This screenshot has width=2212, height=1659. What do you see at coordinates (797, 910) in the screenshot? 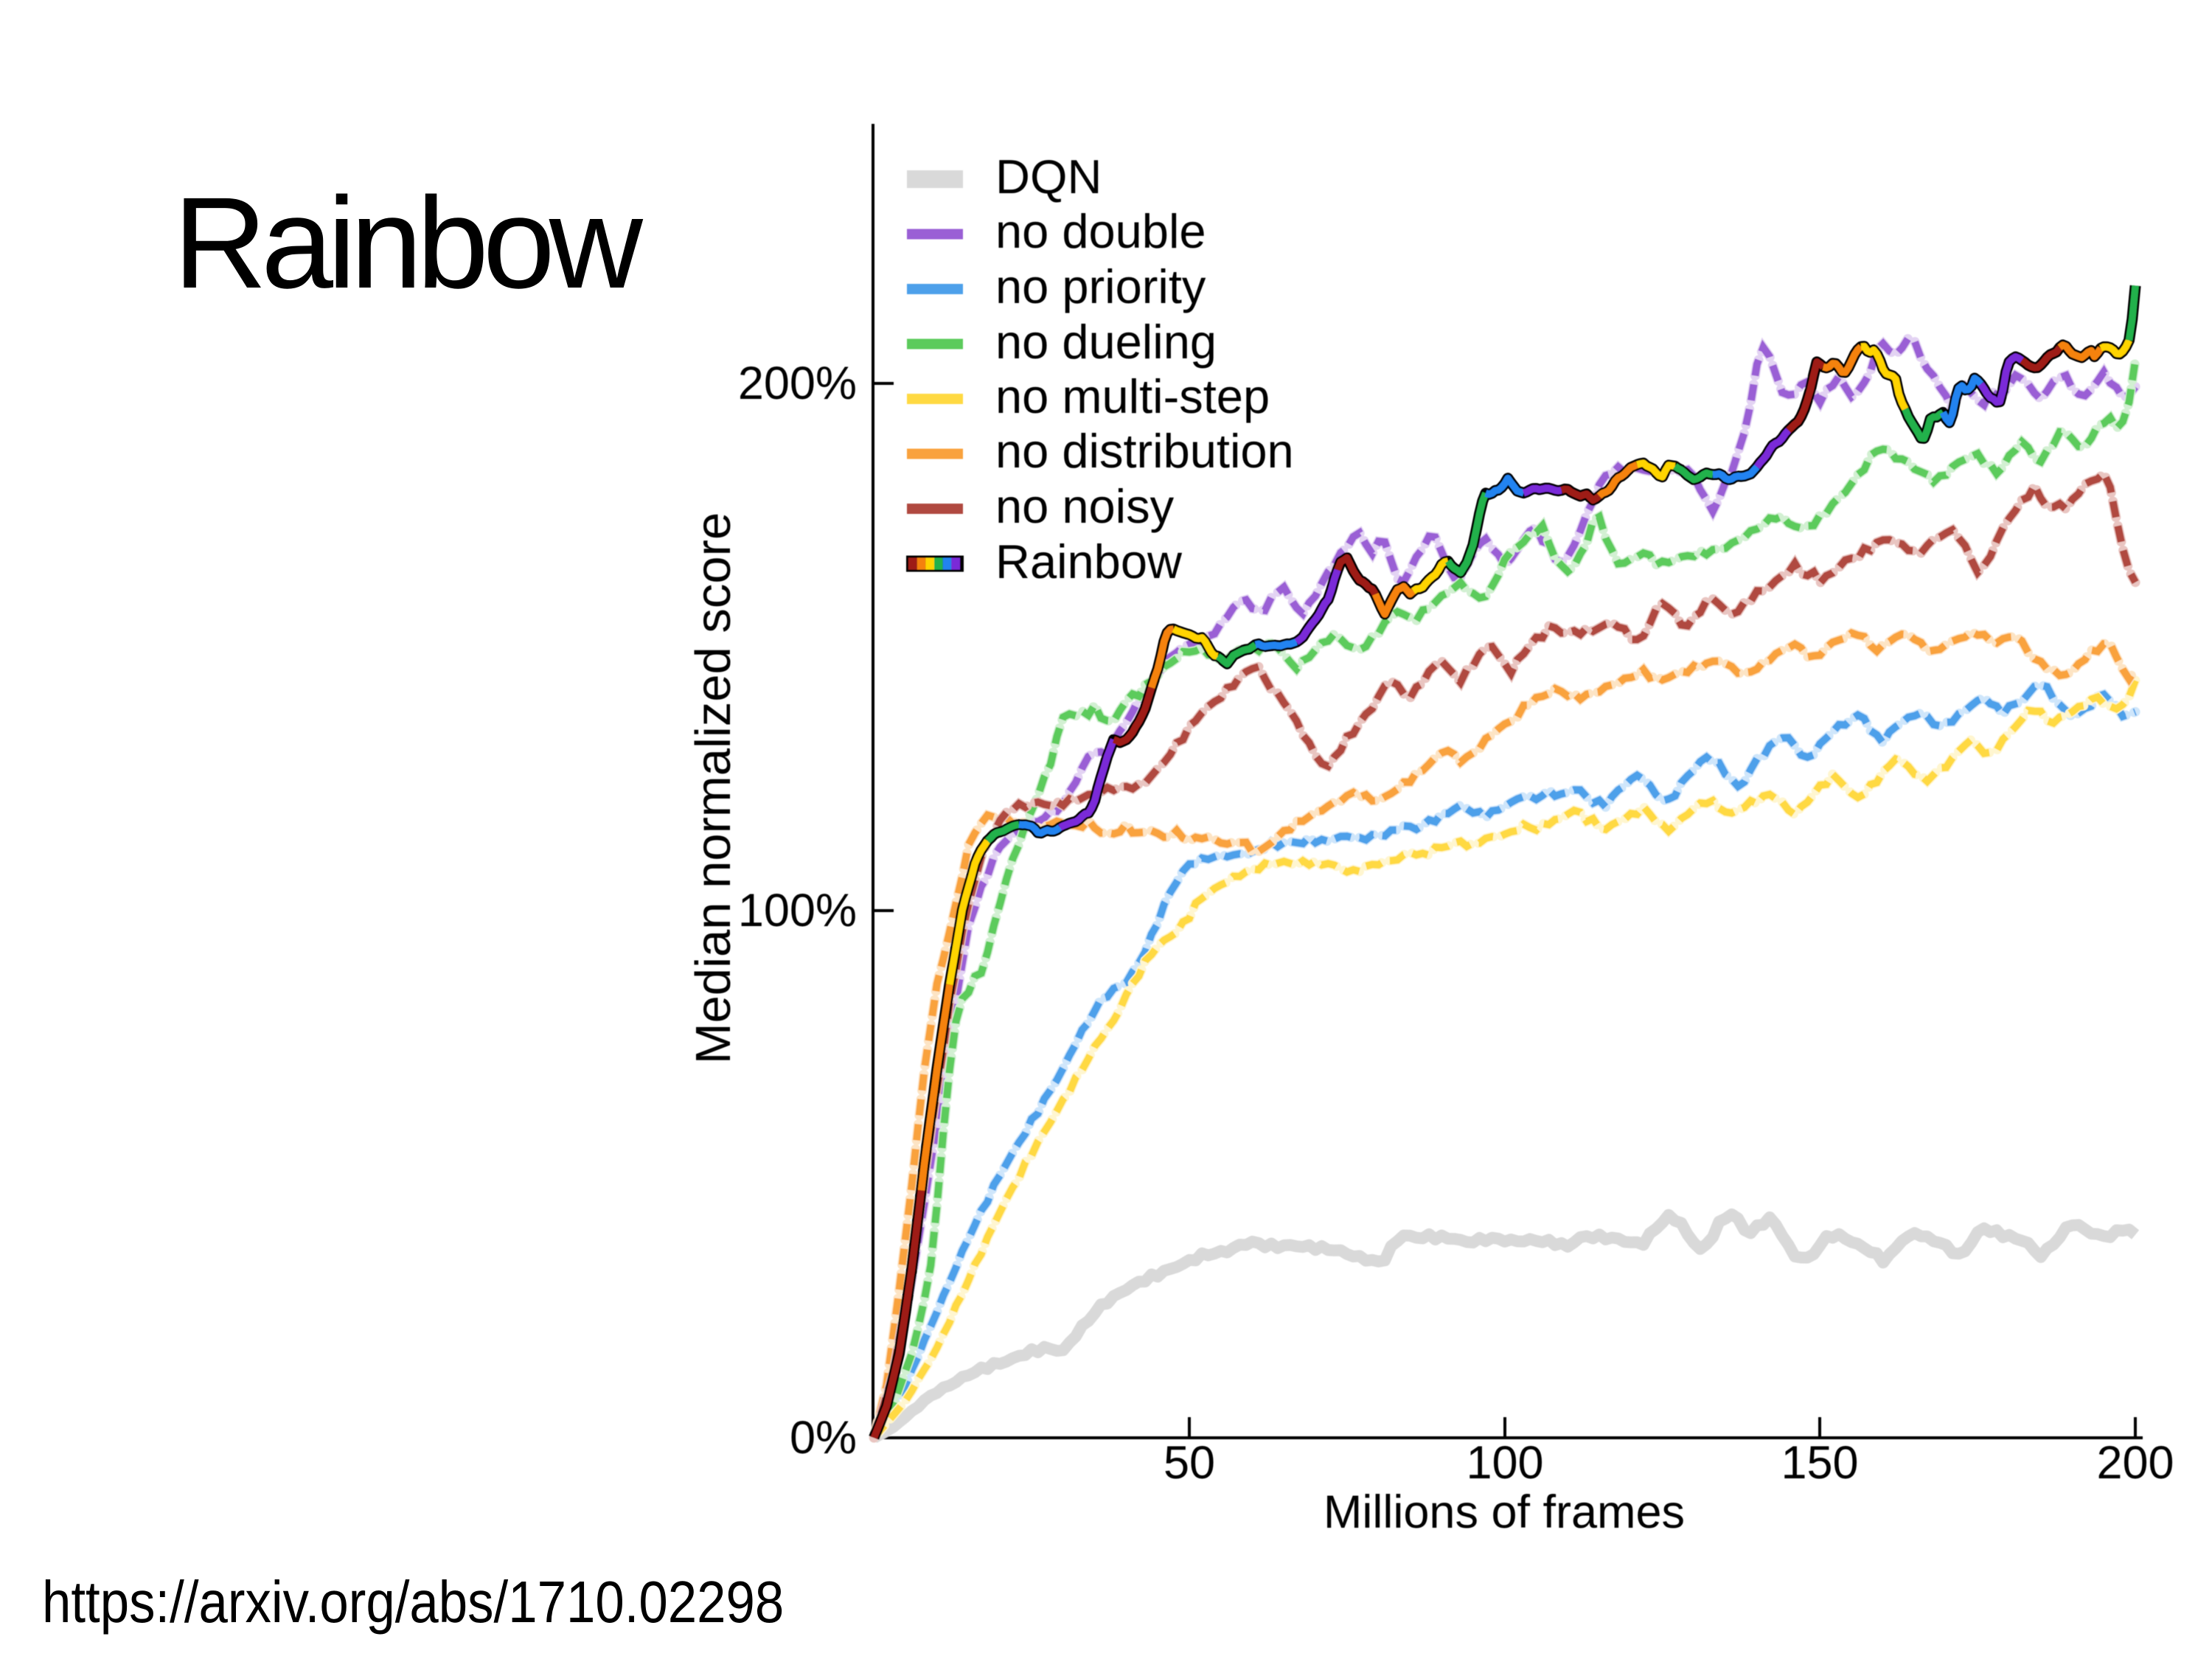
I see `svg-text: 100%` at bounding box center [797, 910].